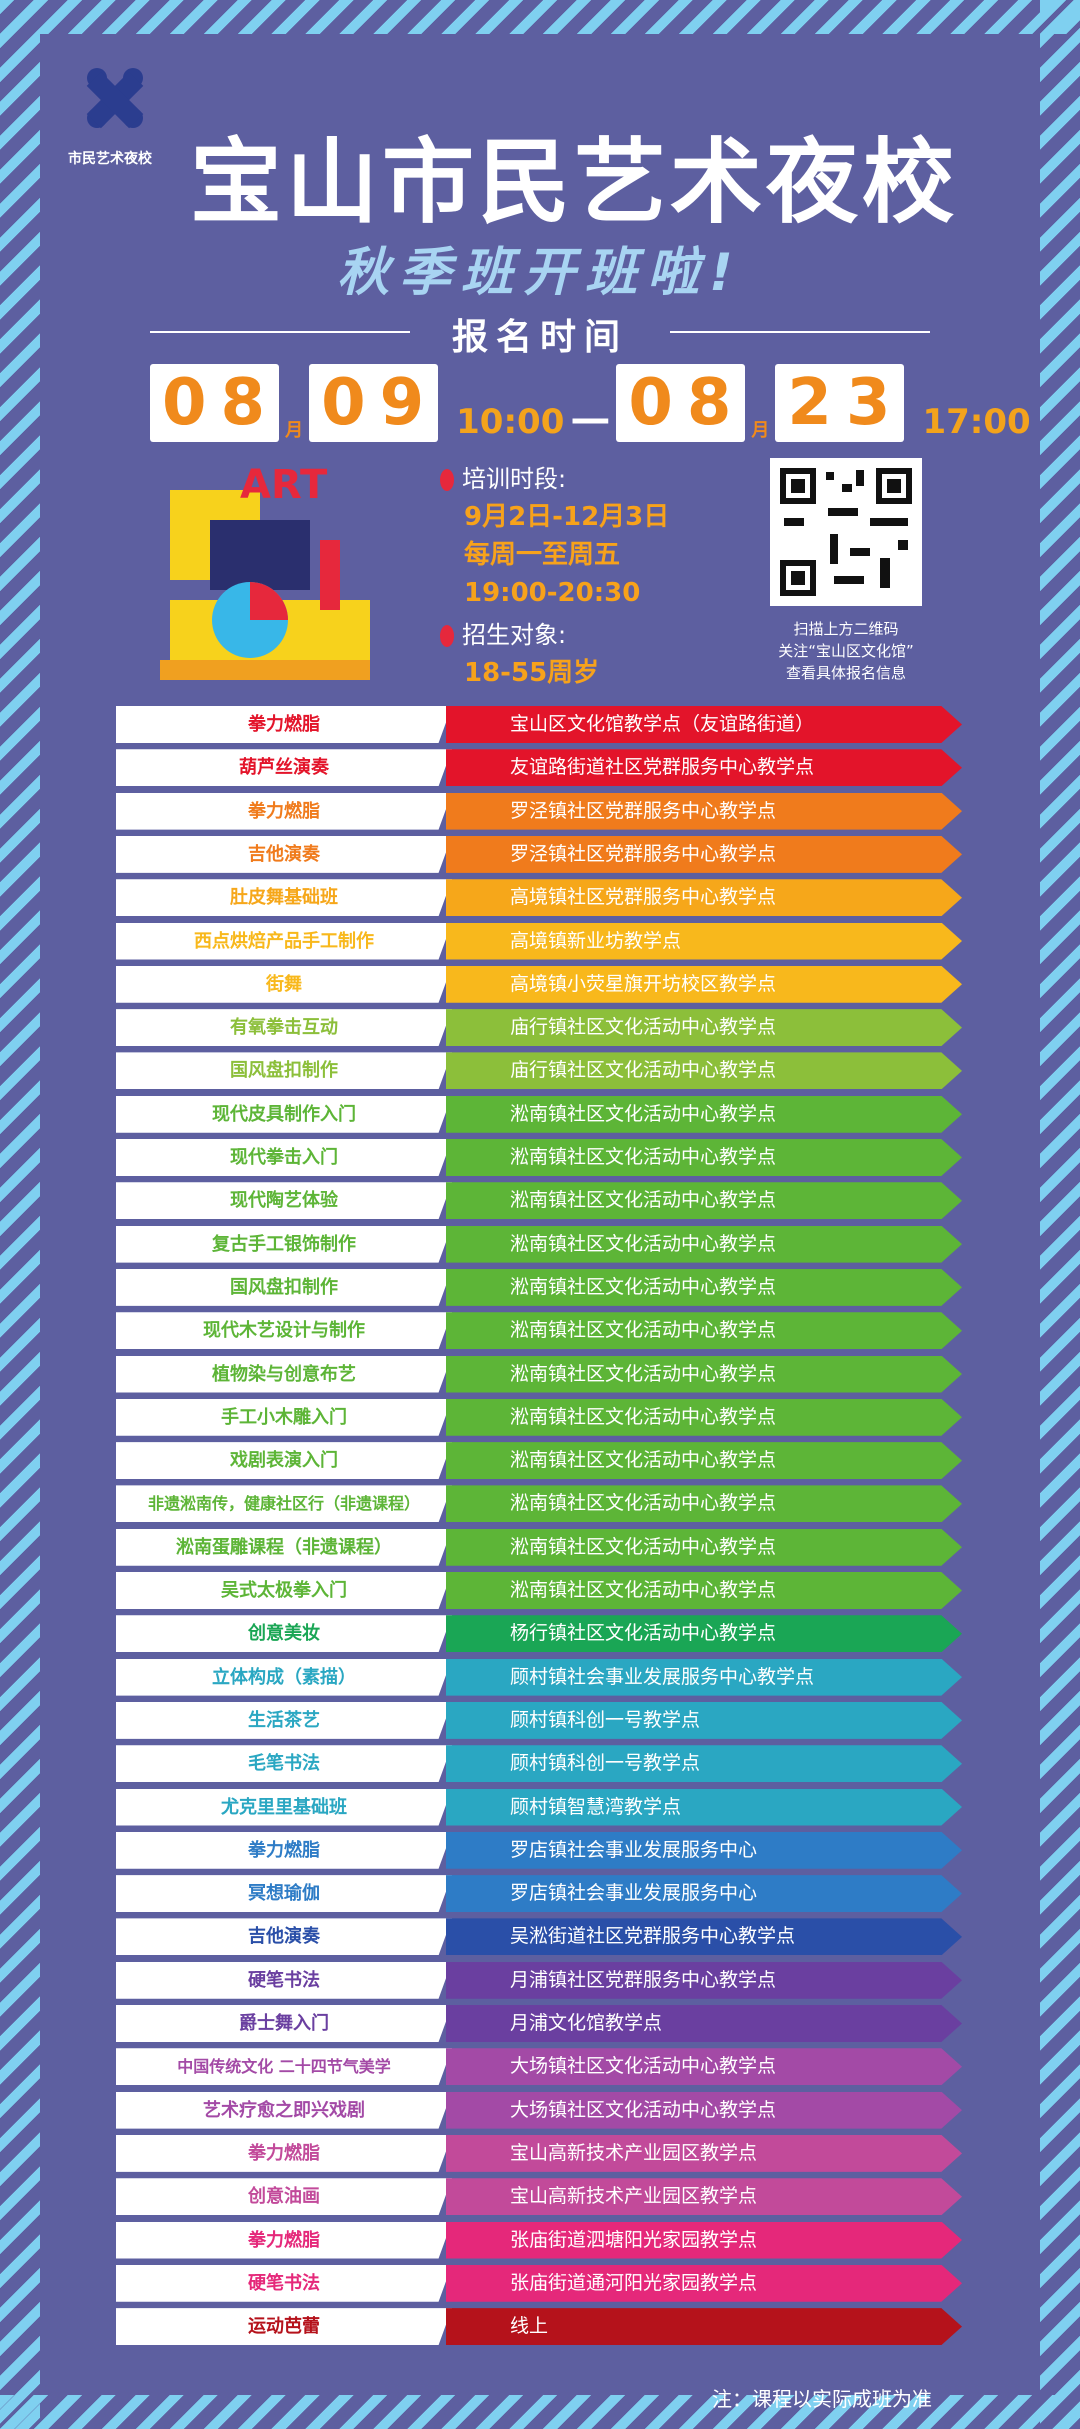  What do you see at coordinates (284, 1677) in the screenshot?
I see `course-name: 立体构成（素描）` at bounding box center [284, 1677].